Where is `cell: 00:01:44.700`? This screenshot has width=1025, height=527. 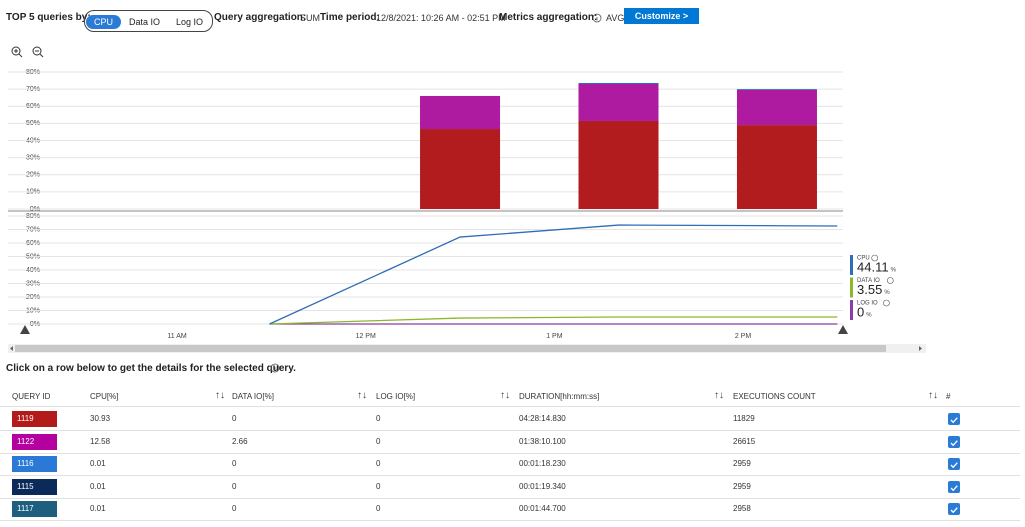 cell: 00:01:44.700 is located at coordinates (542, 509).